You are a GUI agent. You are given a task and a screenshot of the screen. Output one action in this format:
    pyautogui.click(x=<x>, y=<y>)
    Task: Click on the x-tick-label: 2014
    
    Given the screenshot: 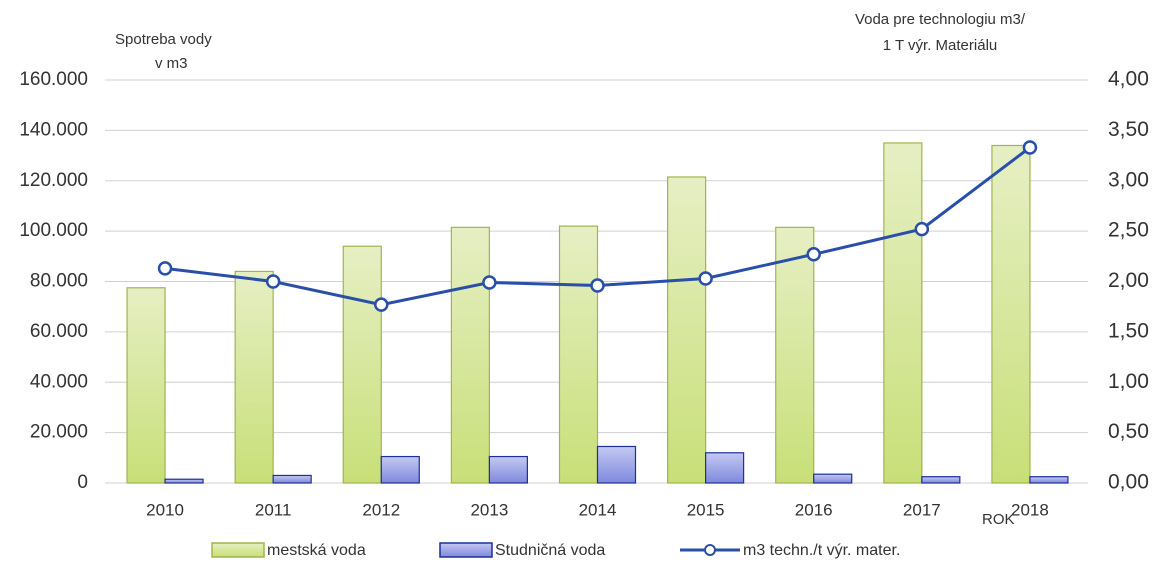 What is the action you would take?
    pyautogui.click(x=598, y=509)
    